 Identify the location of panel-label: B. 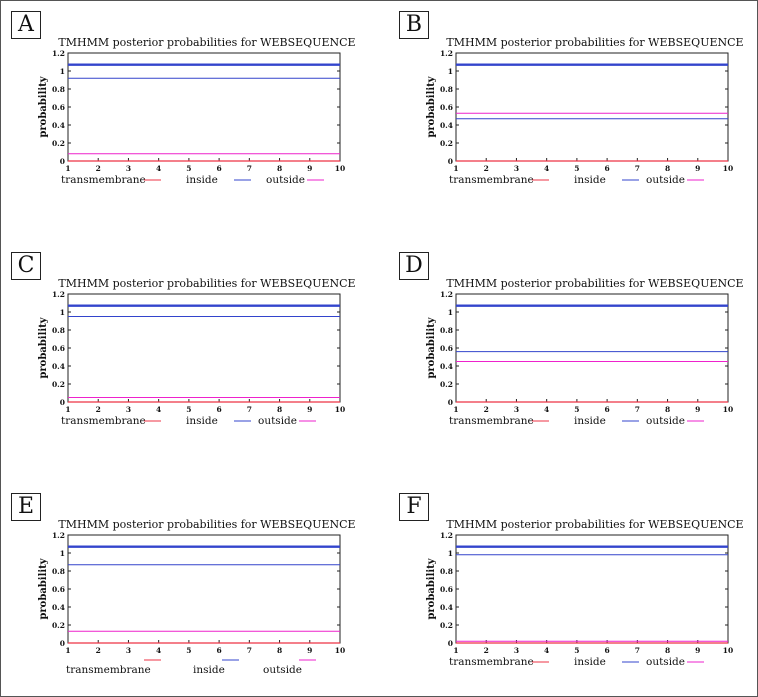
(414, 25).